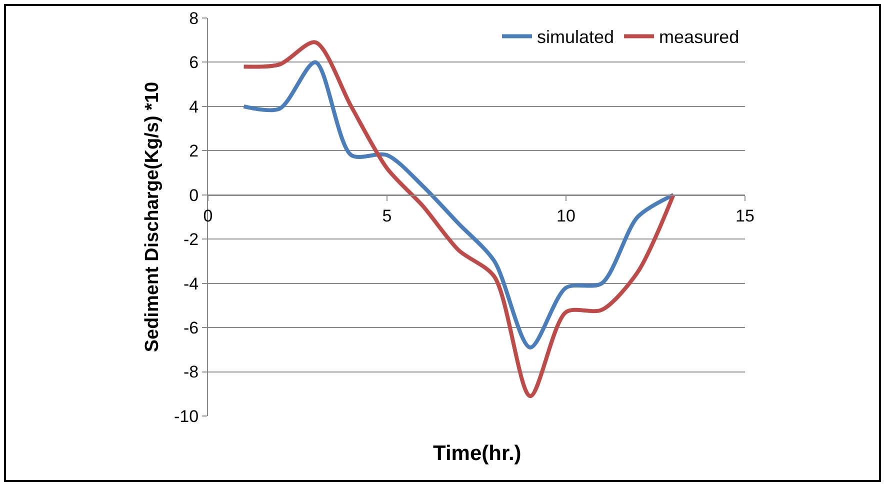 This screenshot has width=889, height=488. I want to click on x-axis-title: Time(hr.), so click(477, 453).